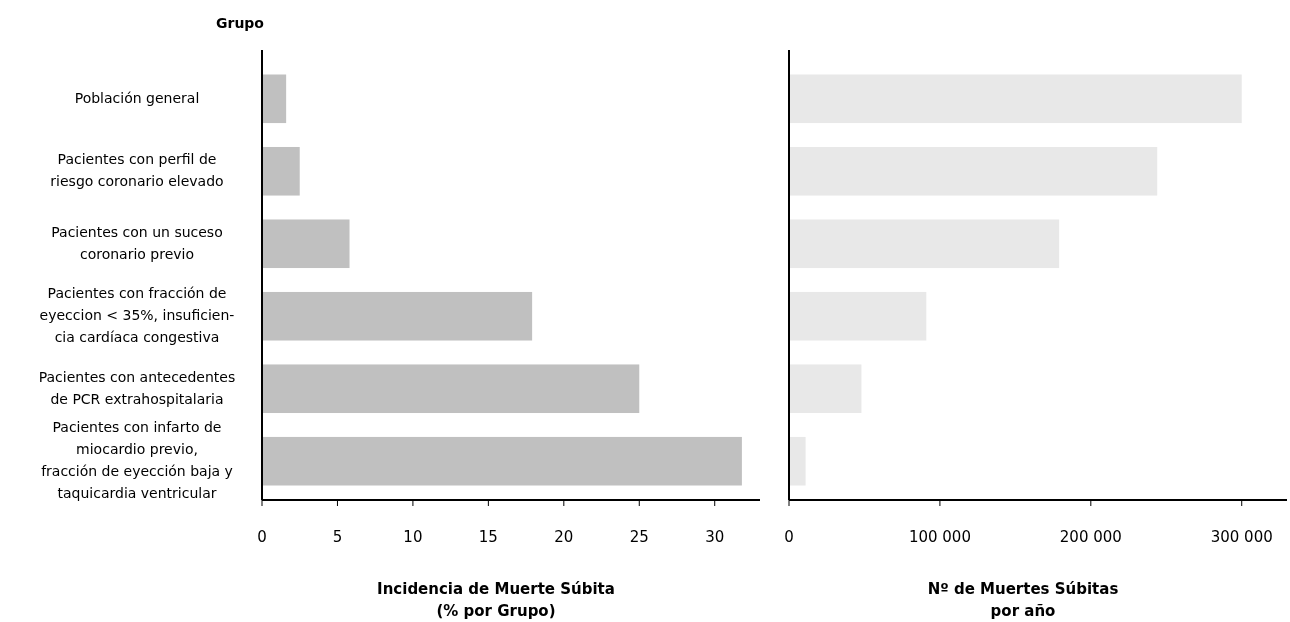 This screenshot has height=622, width=1290. I want to click on x-tick-label: 25, so click(639, 537).